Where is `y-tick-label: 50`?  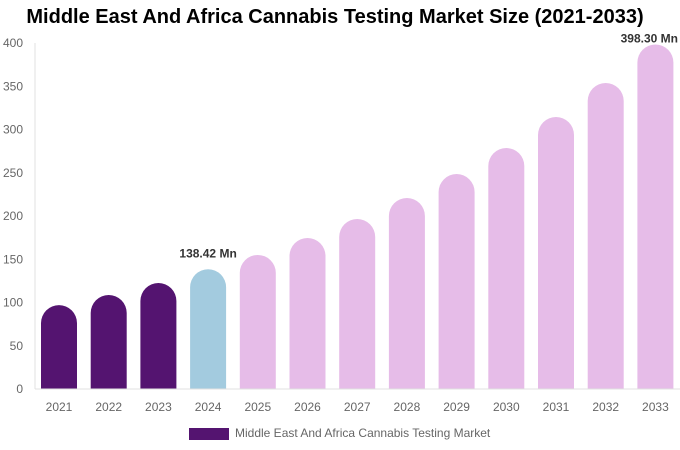
y-tick-label: 50 is located at coordinates (17, 346).